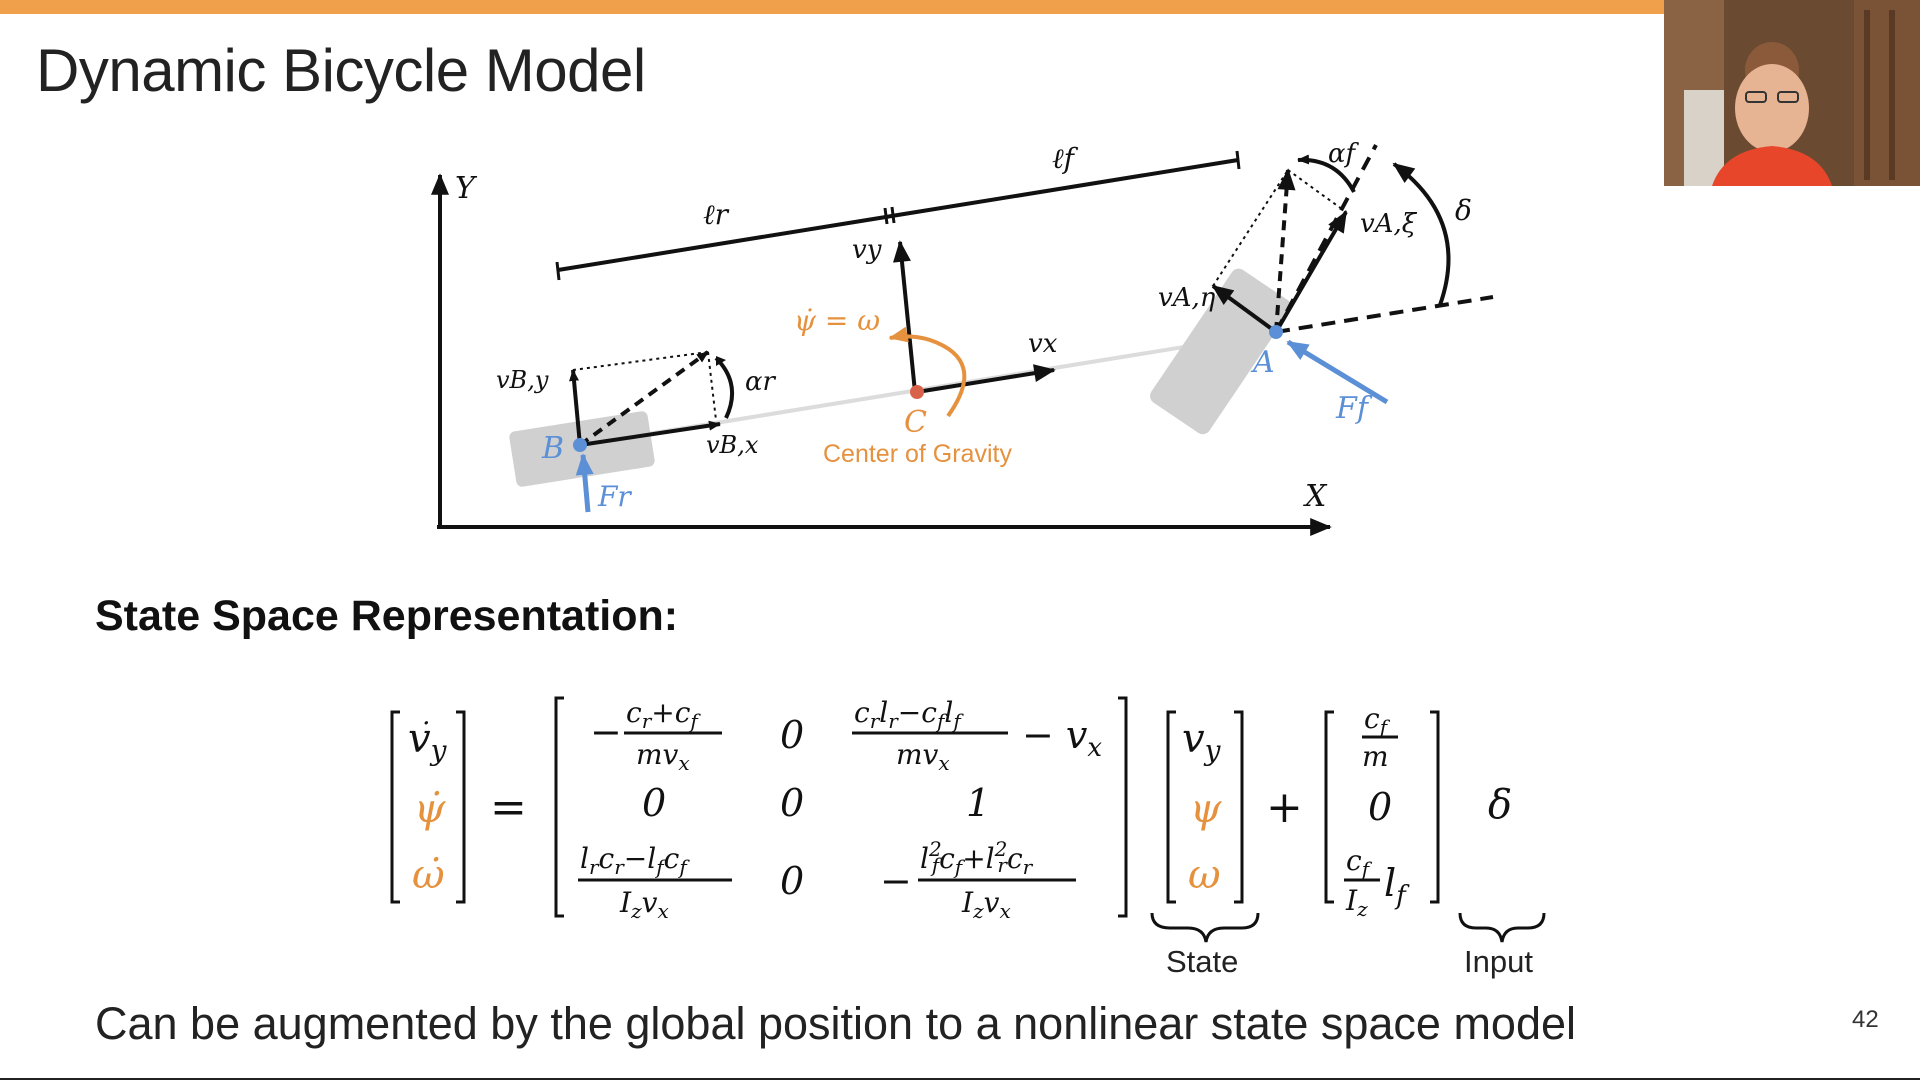  I want to click on equals-sign: =, so click(508, 807).